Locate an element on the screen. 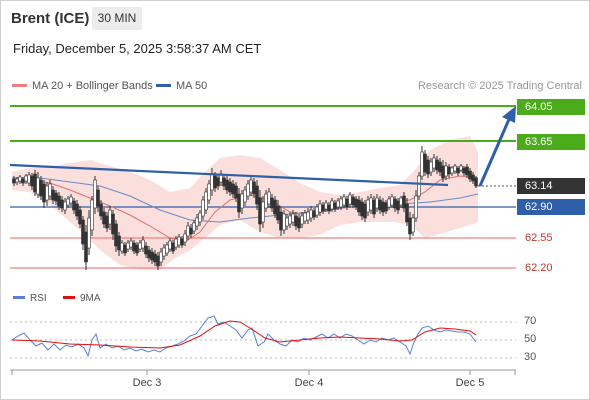  ma20-swatch is located at coordinates (19, 85).